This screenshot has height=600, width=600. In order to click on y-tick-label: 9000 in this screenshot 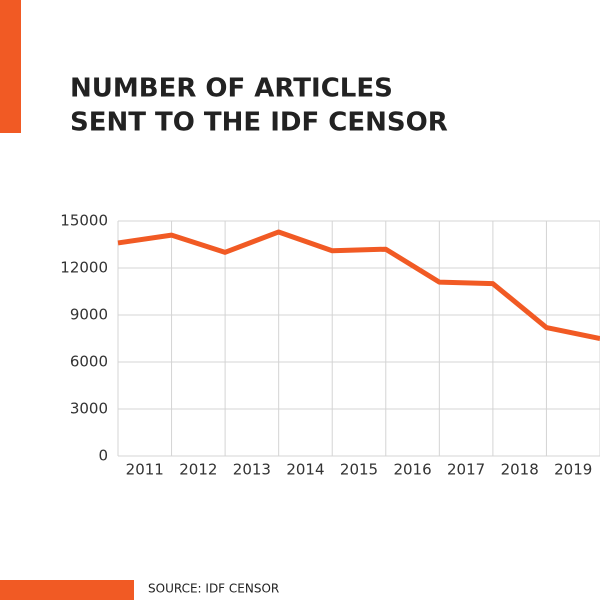, I will do `click(89, 315)`.